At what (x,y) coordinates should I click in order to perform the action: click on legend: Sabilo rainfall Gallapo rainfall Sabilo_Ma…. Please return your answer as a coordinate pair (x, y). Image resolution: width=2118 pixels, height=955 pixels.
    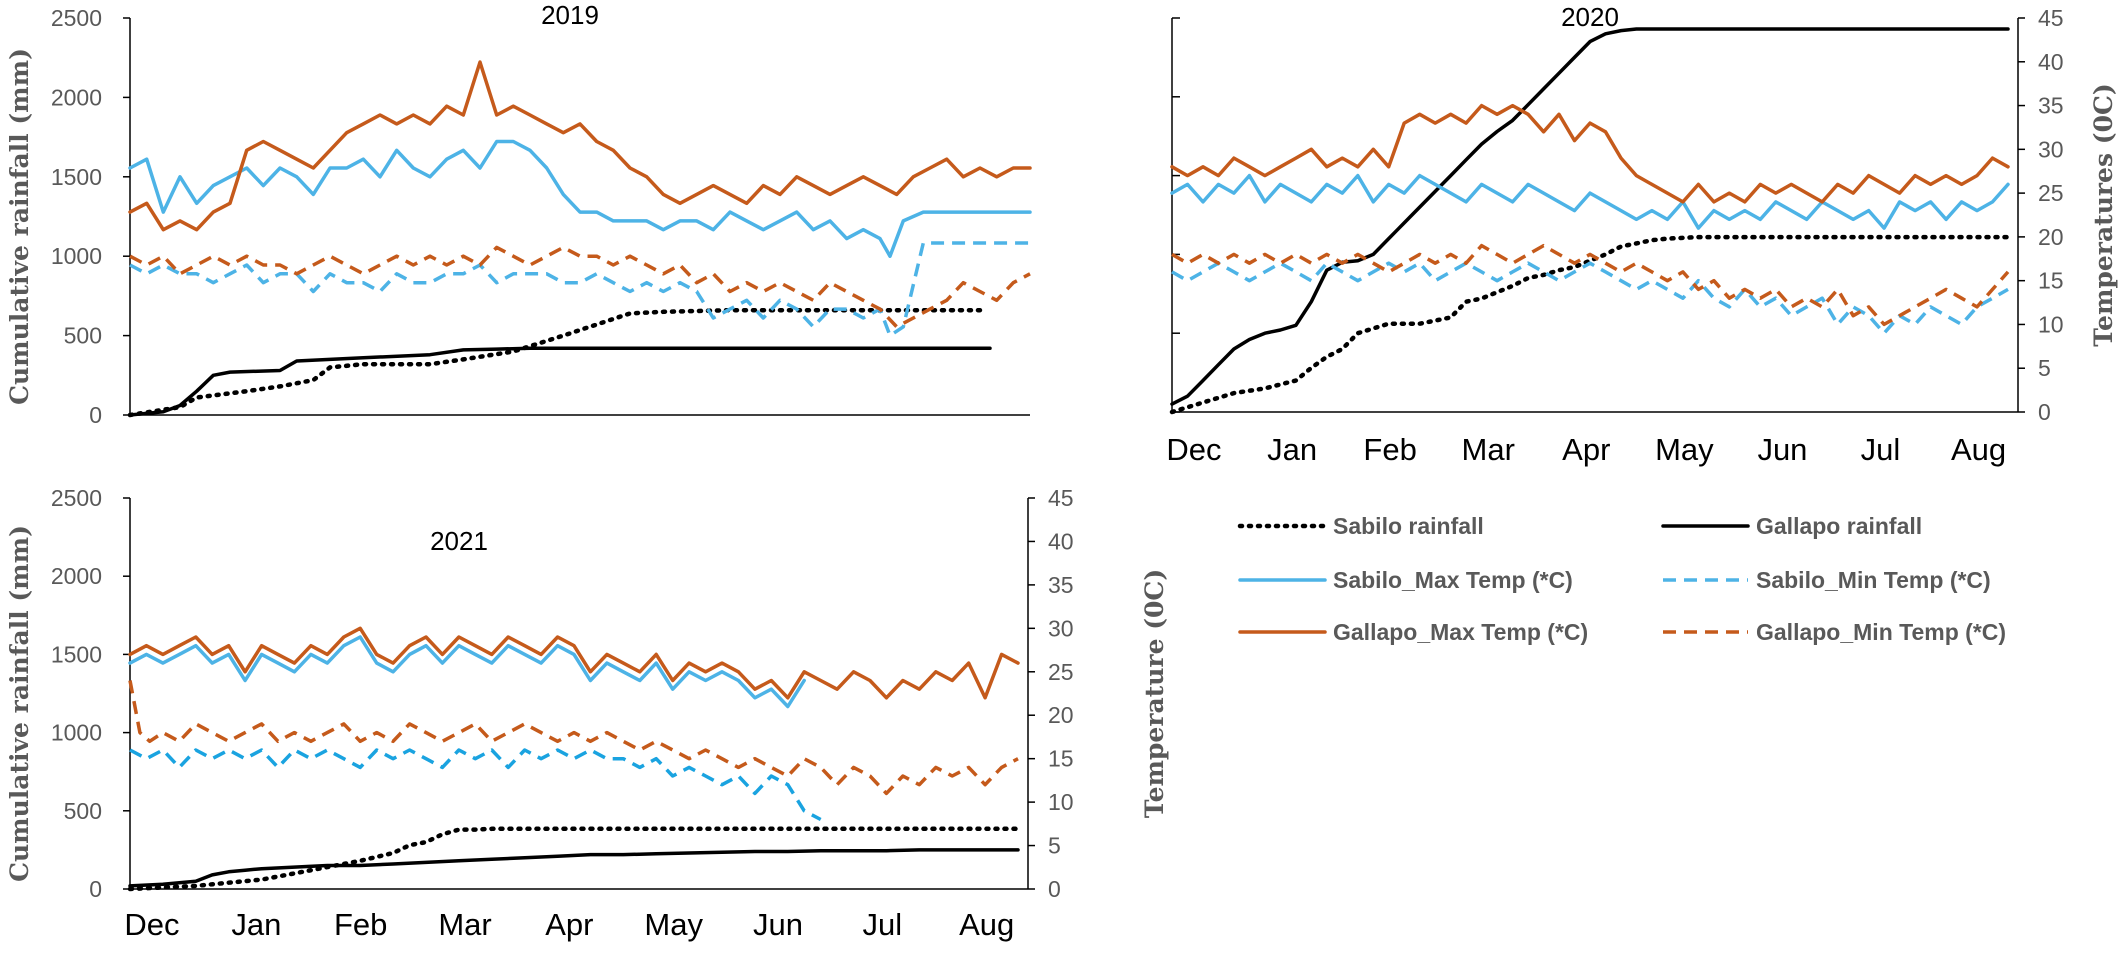
    Looking at the image, I should click on (1621, 579).